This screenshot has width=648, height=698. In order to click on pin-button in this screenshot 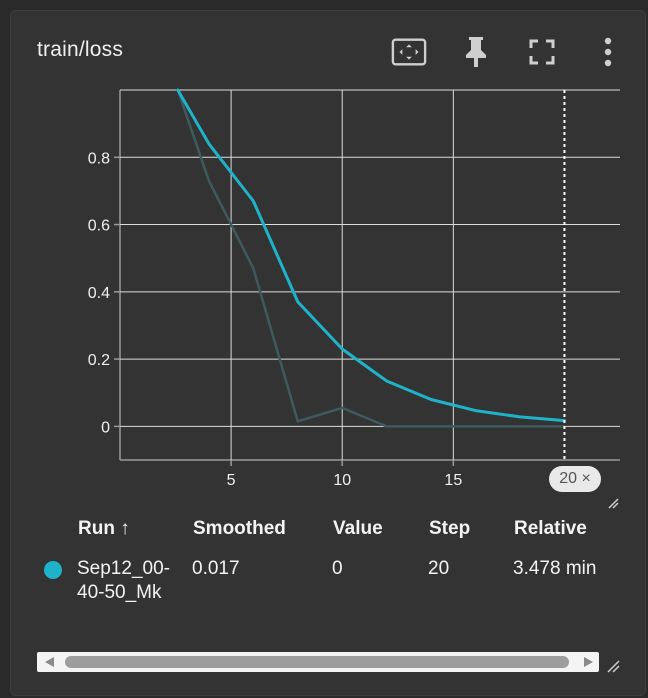, I will do `click(476, 52)`.